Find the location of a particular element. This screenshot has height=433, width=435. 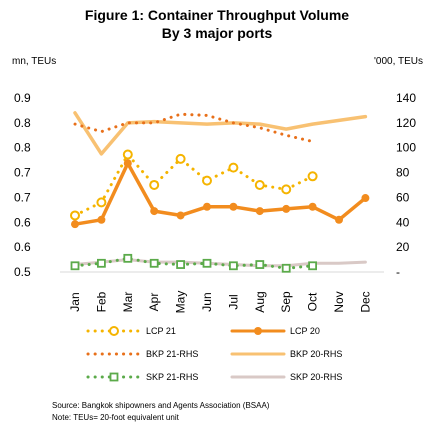

series-bkp-20-rhs is located at coordinates (220, 133).